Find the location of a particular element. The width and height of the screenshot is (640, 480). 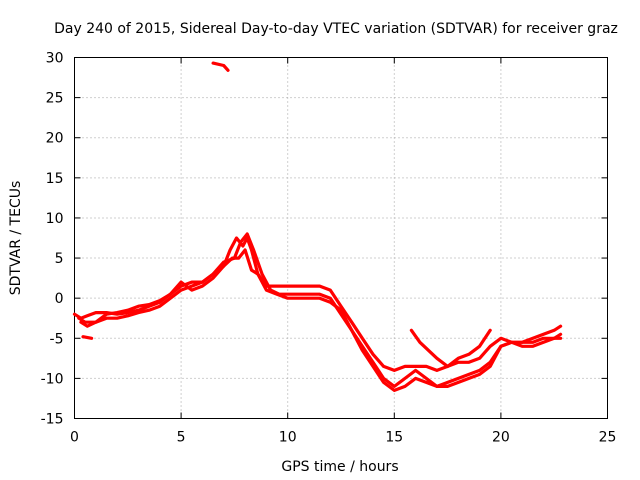

y-tick-label: 5 is located at coordinates (59, 259).